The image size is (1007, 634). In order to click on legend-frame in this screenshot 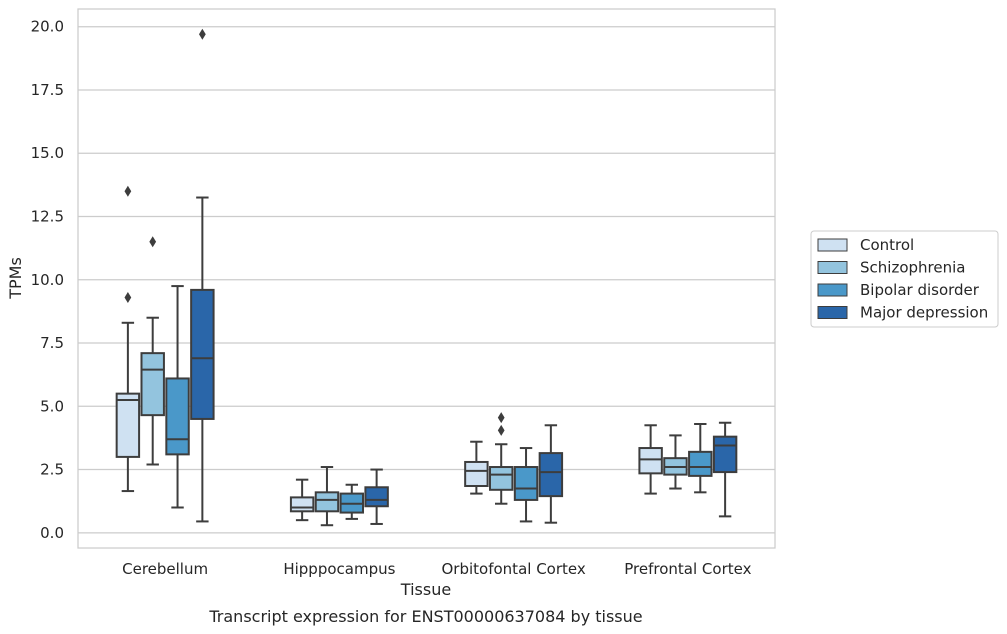, I will do `click(904, 279)`.